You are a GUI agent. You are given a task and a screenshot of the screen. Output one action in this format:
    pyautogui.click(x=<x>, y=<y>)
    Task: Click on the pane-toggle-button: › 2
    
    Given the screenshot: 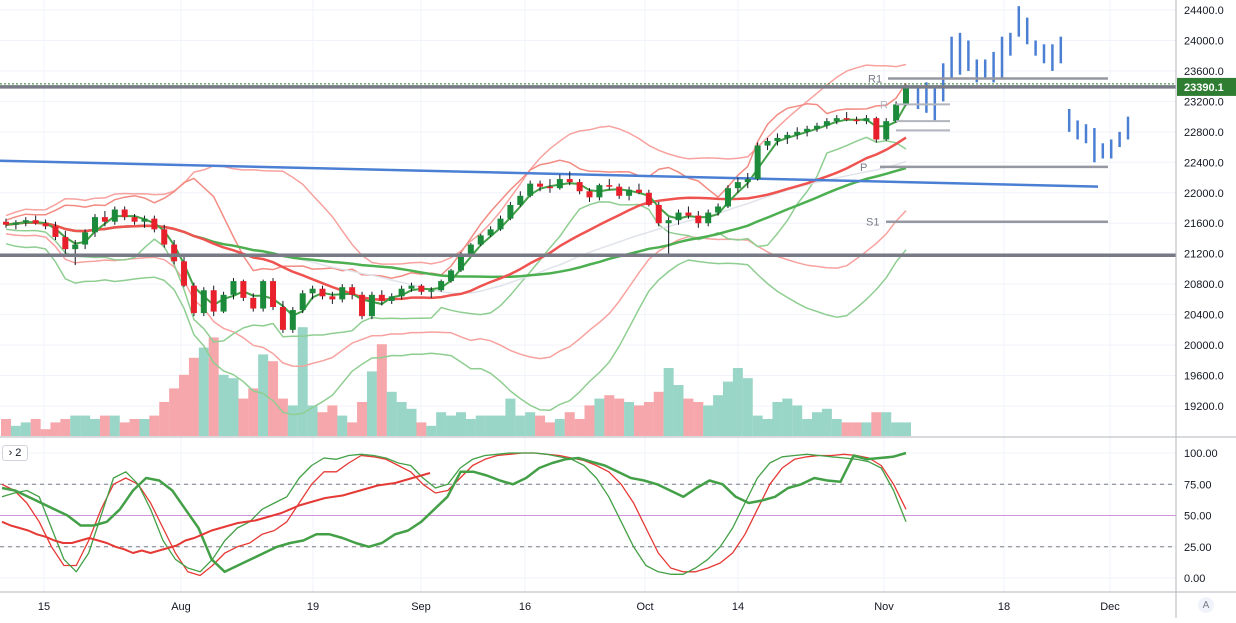 What is the action you would take?
    pyautogui.click(x=15, y=453)
    